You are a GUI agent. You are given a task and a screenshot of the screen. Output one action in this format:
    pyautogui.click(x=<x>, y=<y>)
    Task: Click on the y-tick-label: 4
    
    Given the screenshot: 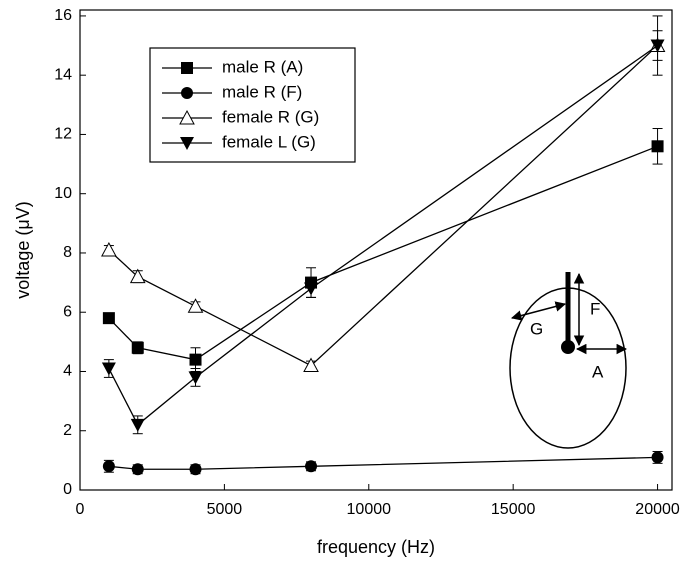 What is the action you would take?
    pyautogui.click(x=67, y=371)
    